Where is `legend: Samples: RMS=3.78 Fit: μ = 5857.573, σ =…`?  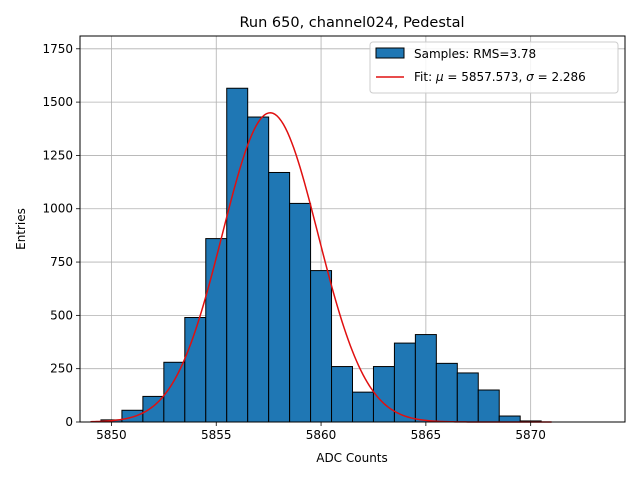 legend: Samples: RMS=3.78 Fit: μ = 5857.573, σ =… is located at coordinates (494, 67).